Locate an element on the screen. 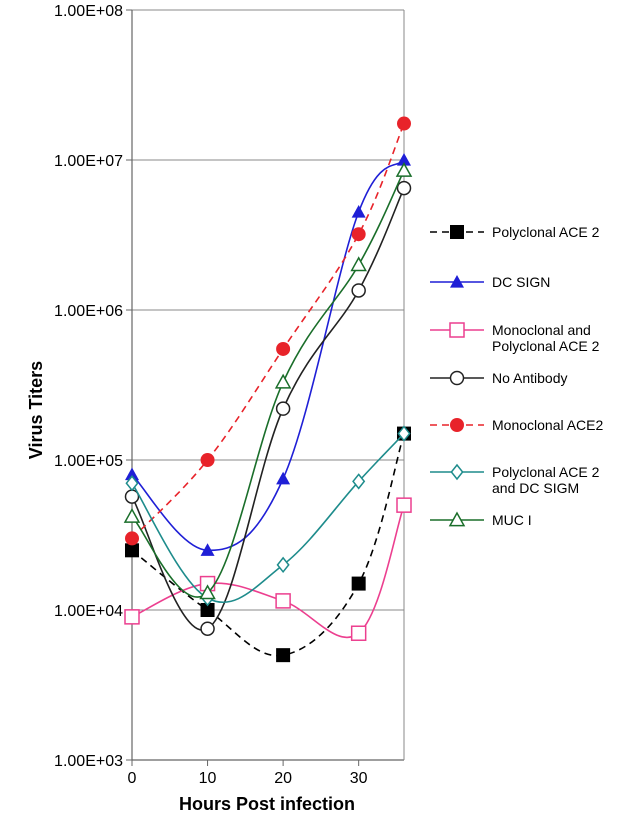  legend-label: Monoclonal and is located at coordinates (541, 330).